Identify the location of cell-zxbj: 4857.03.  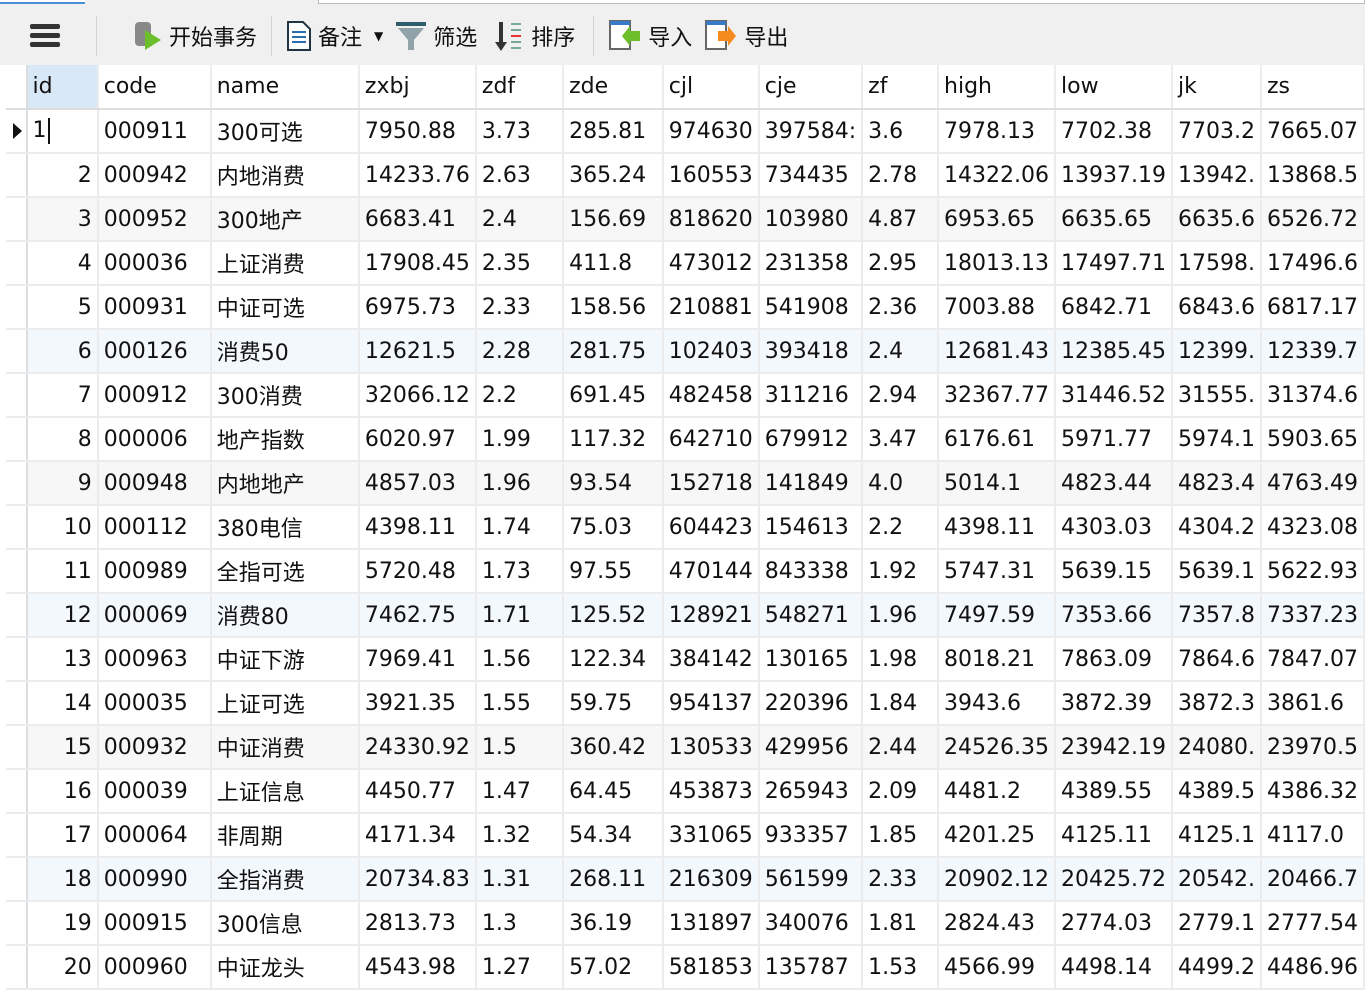
(417, 483).